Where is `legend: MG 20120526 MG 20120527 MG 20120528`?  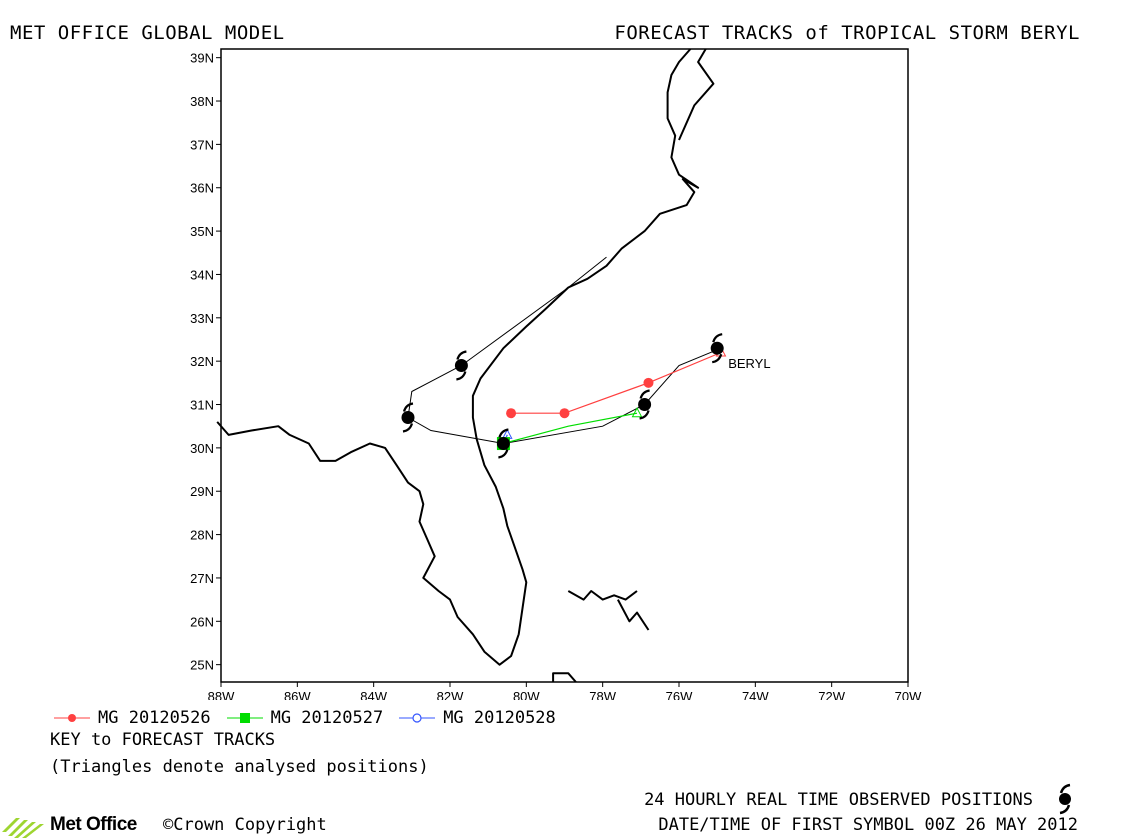
legend: MG 20120526 MG 20120527 MG 20120528 is located at coordinates (311, 718).